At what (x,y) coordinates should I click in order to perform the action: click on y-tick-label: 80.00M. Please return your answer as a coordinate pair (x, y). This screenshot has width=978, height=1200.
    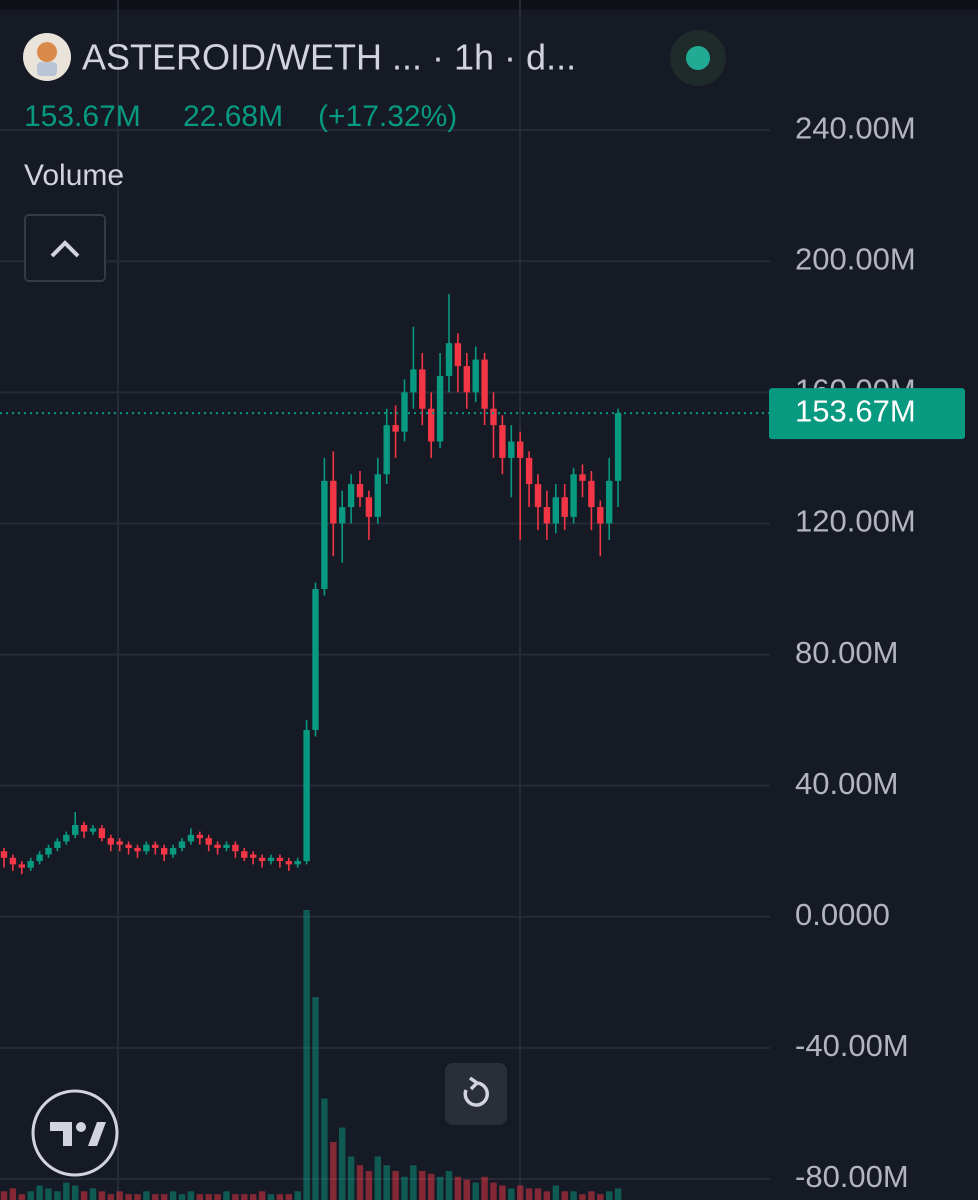
    Looking at the image, I should click on (846, 652).